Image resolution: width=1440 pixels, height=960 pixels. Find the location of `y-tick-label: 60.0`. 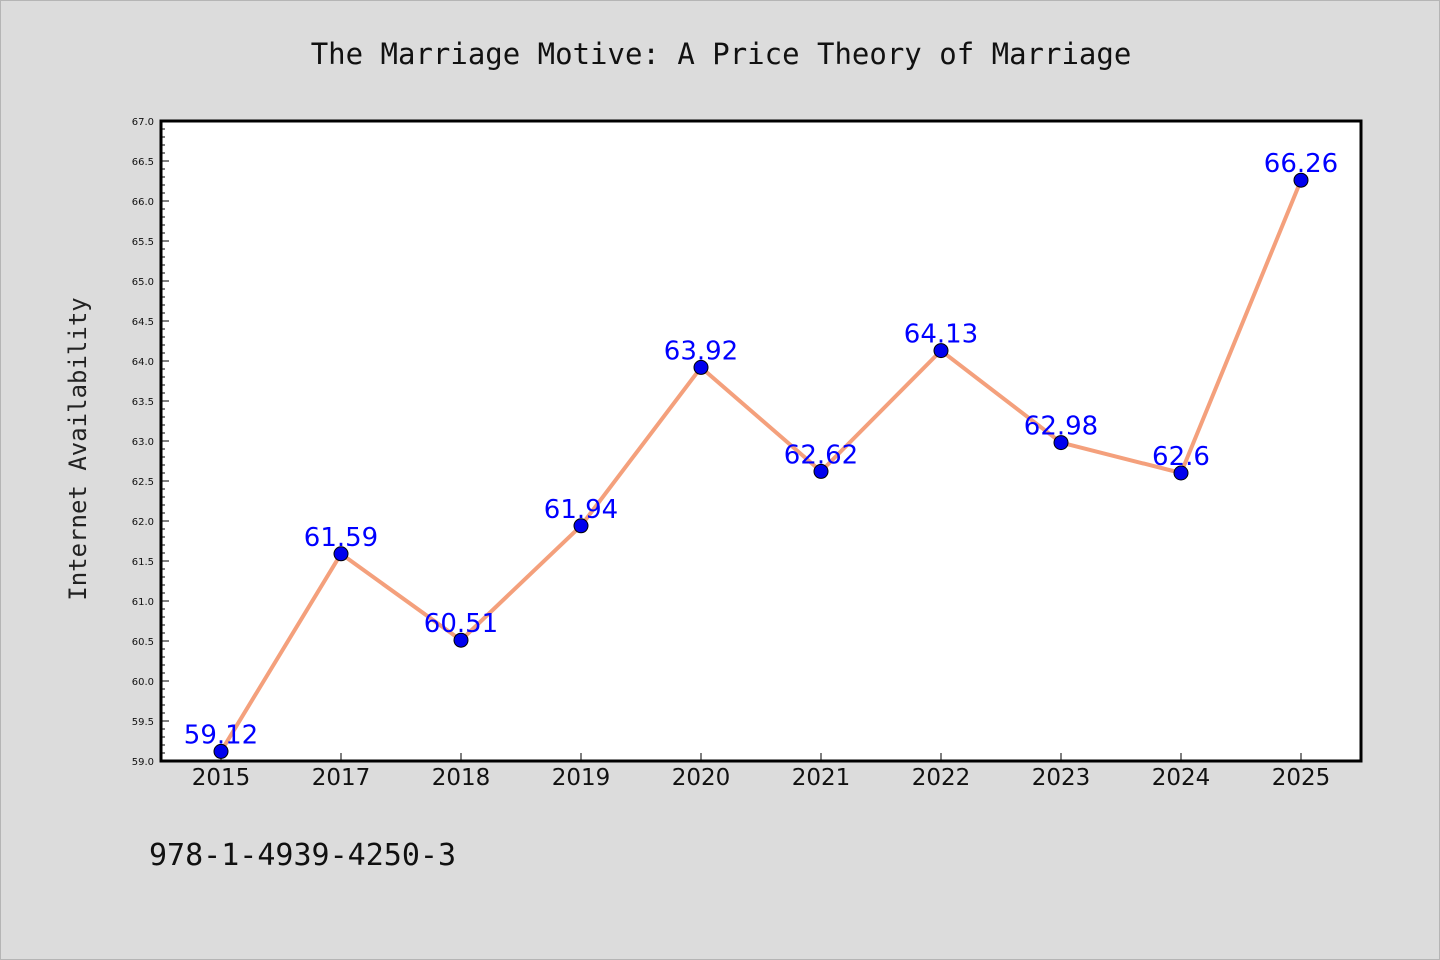

y-tick-label: 60.0 is located at coordinates (143, 682).